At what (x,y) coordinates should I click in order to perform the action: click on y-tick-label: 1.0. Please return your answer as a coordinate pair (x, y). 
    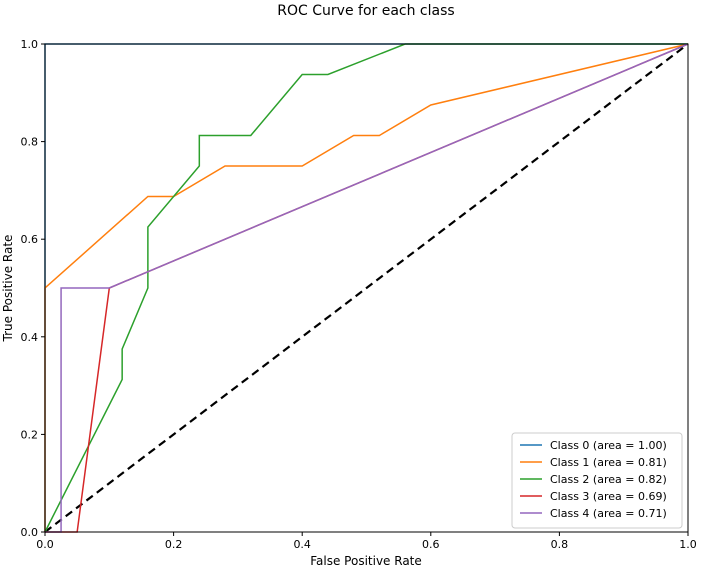
    Looking at the image, I should click on (30, 44).